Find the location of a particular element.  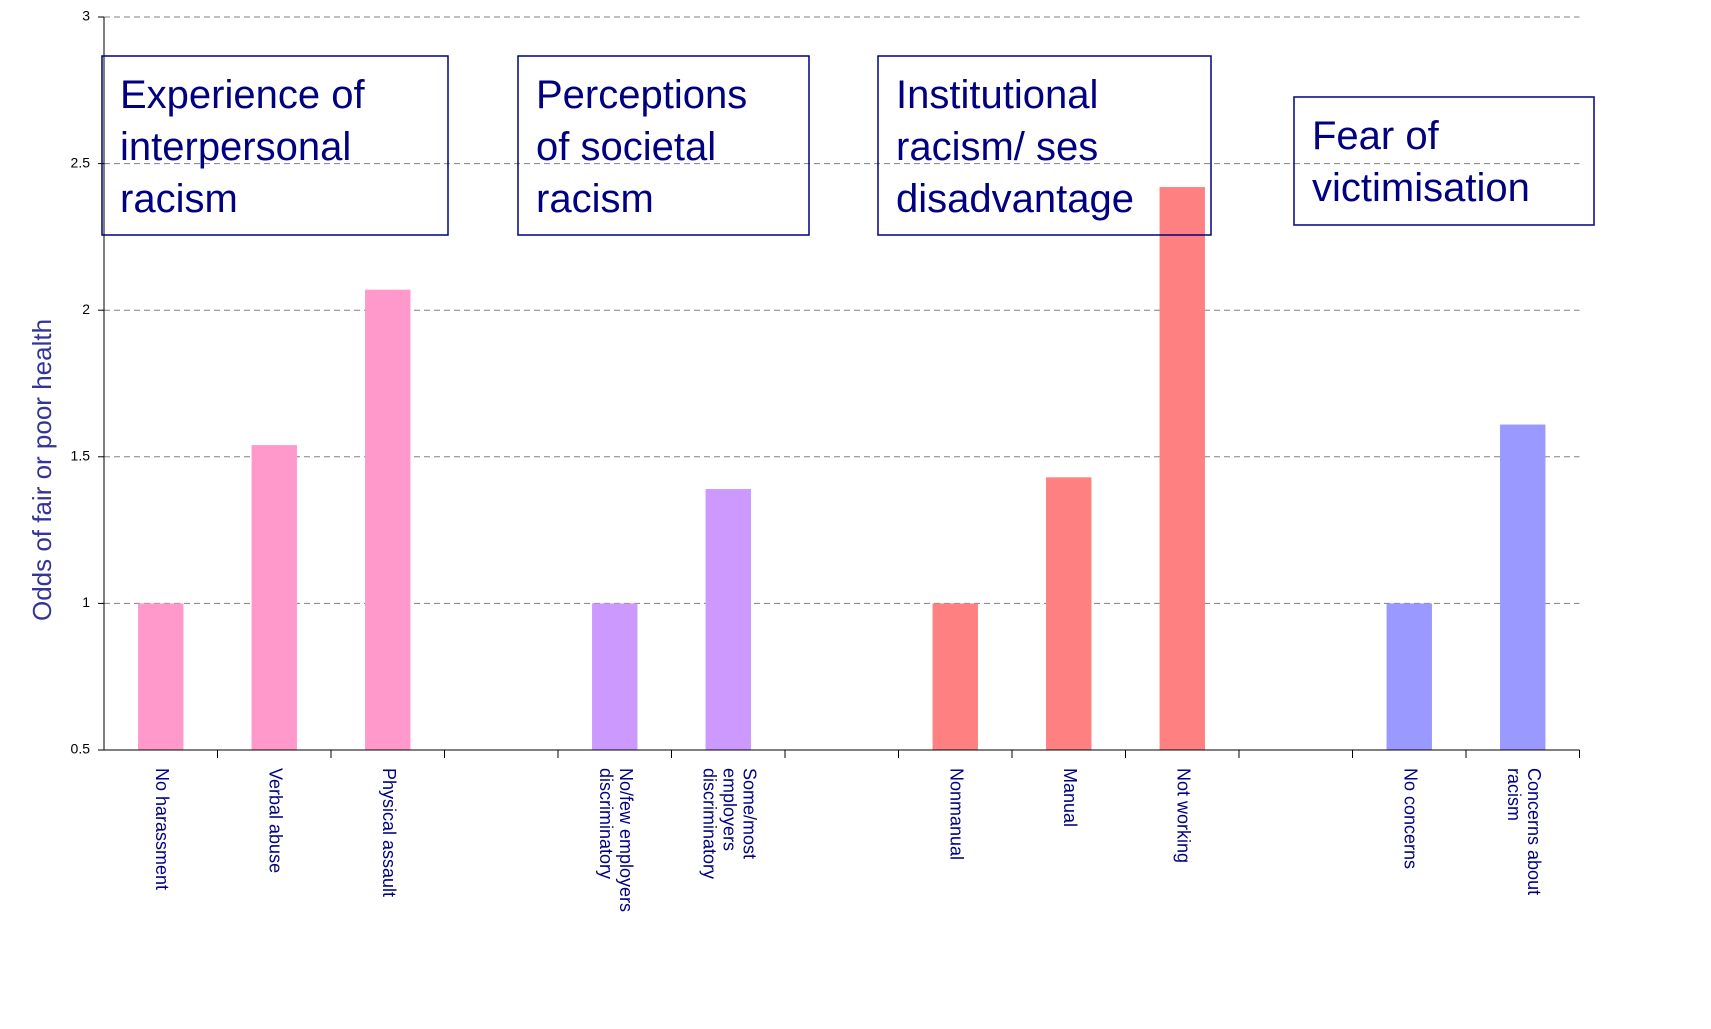

annotation-text: of societal is located at coordinates (626, 147).